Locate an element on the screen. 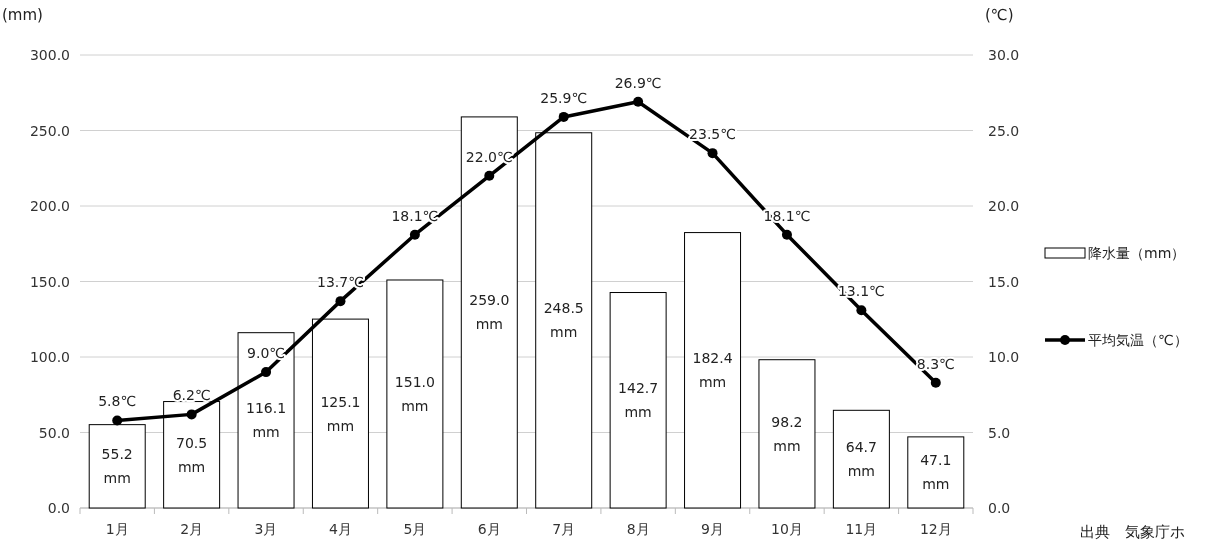 This screenshot has width=1231, height=552. y2-tick-label: 30.0 is located at coordinates (1004, 55).